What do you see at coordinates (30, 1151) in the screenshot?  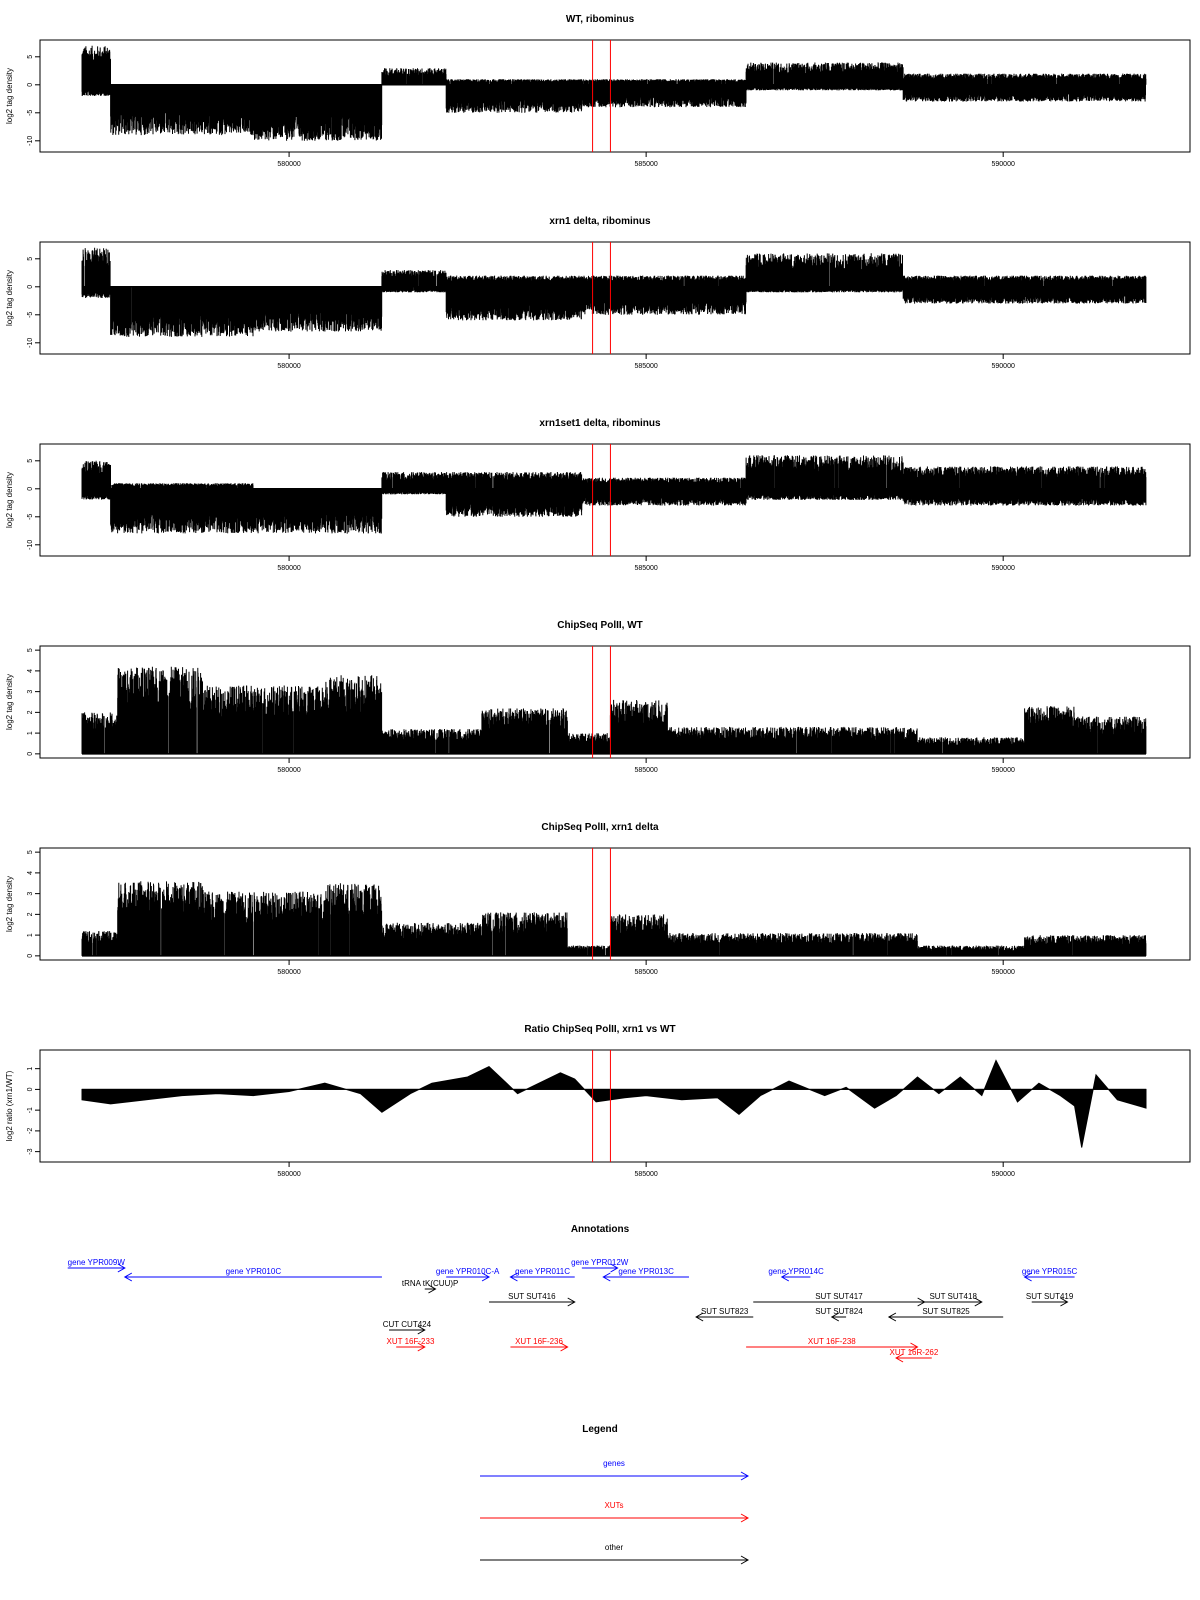 I see `y-tick-label: -3` at bounding box center [30, 1151].